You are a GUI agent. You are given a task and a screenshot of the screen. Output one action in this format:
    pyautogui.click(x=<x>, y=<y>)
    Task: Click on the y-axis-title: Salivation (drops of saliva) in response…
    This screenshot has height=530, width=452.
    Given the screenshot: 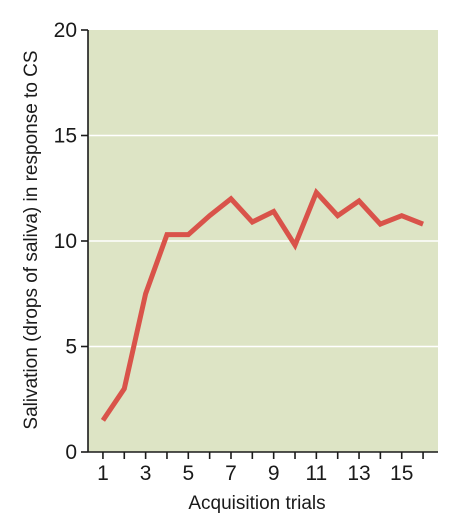 What is the action you would take?
    pyautogui.click(x=31, y=239)
    